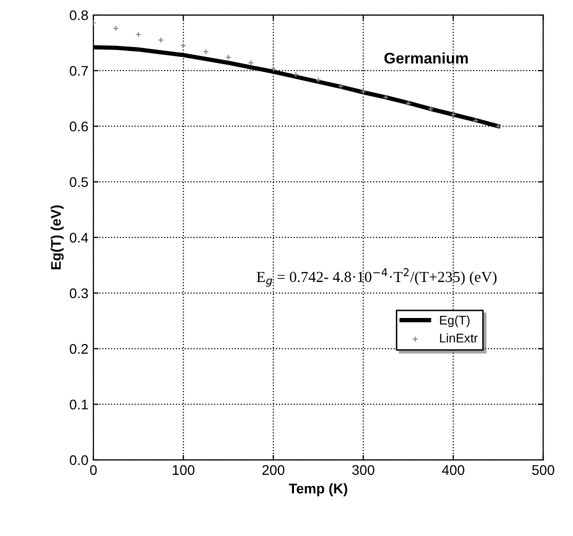 This screenshot has height=536, width=573. I want to click on annotation: E$_{g}$ = 0.742- 4.8·10$^{−4}$·T$^{2}$/(T+235) (eV), so click(376, 277).